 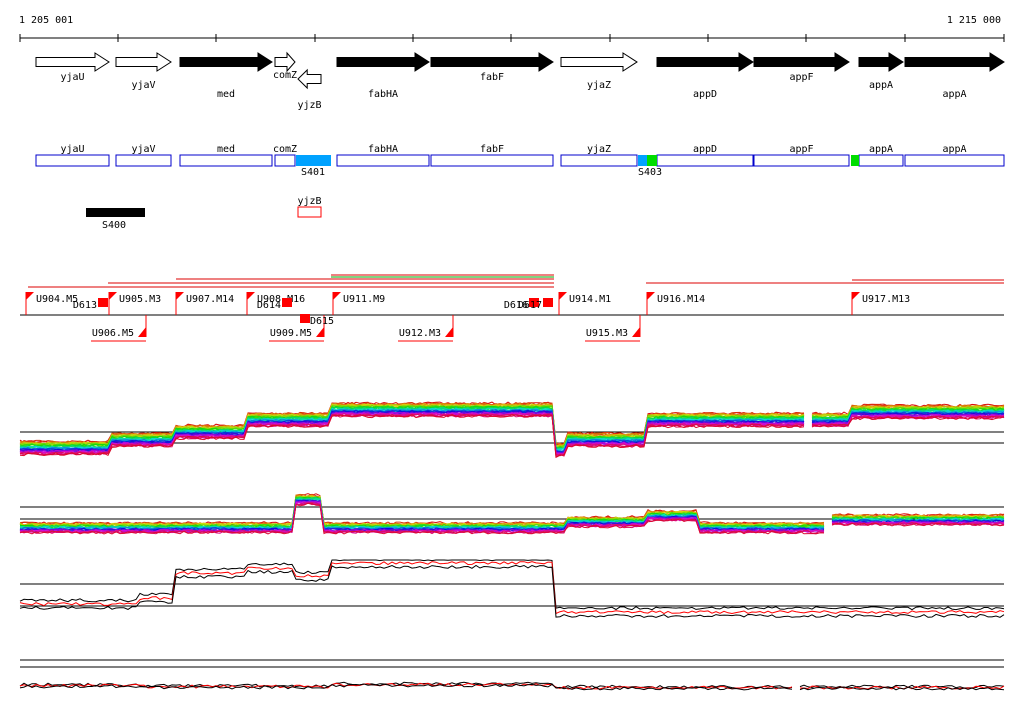 I want to click on feature-s401-label: S401, so click(x=313, y=172).